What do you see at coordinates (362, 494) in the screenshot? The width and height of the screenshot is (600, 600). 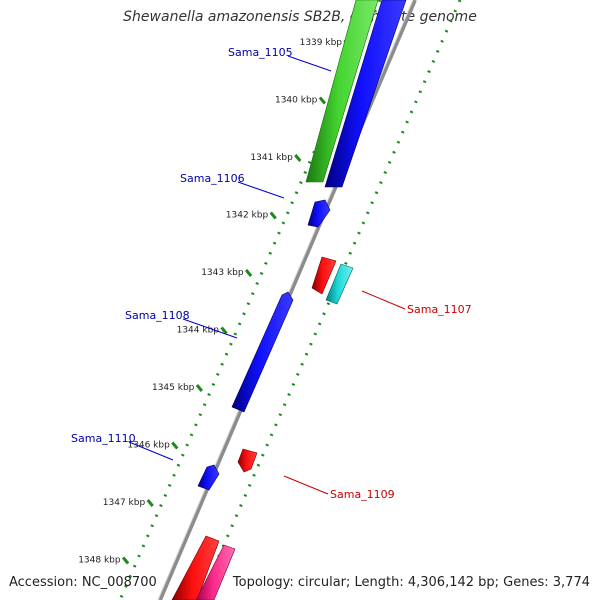 I see `label-sama-1109: Sama_1109` at bounding box center [362, 494].